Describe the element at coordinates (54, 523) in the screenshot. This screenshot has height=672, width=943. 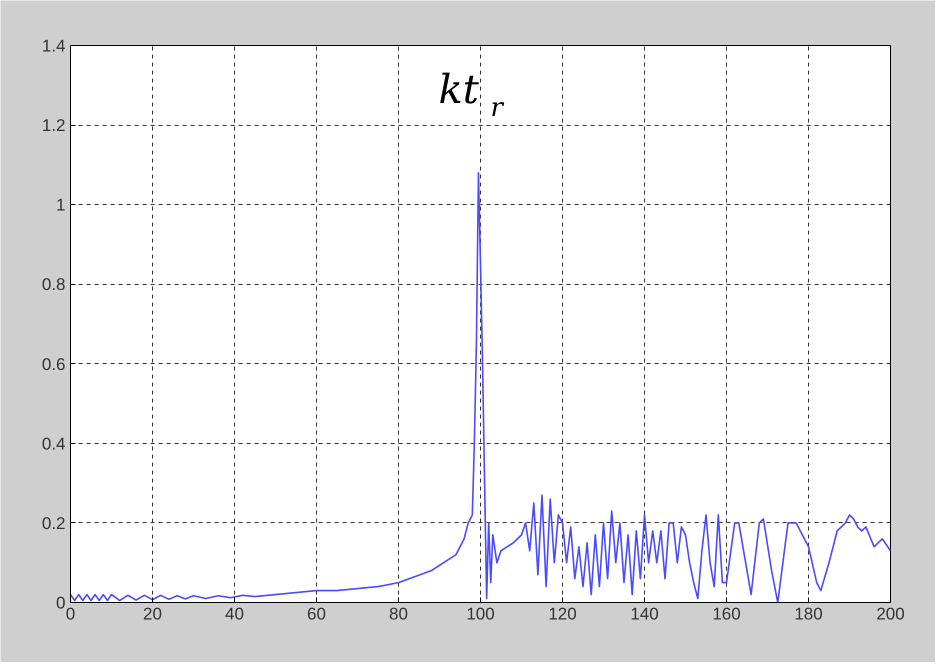
I see `y-tick-label: 0.2` at that location.